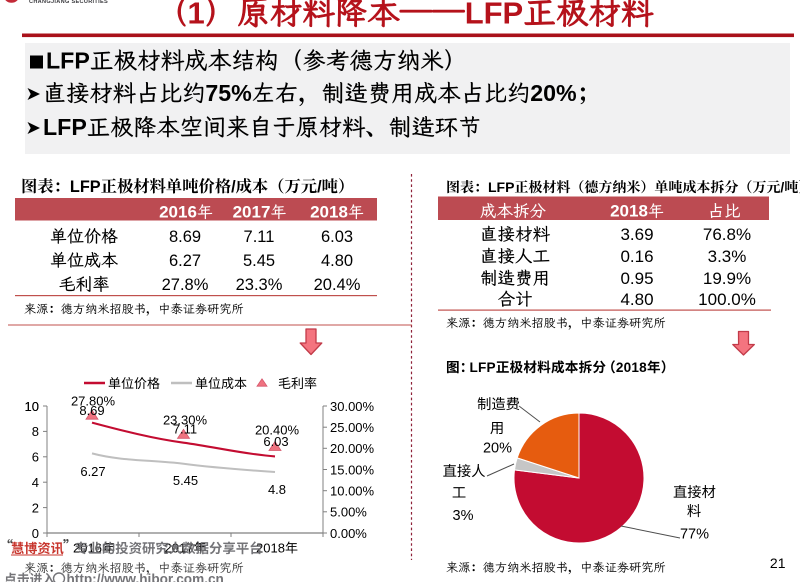 The height and width of the screenshot is (582, 800). I want to click on svg-text: 27.80%, so click(93, 401).